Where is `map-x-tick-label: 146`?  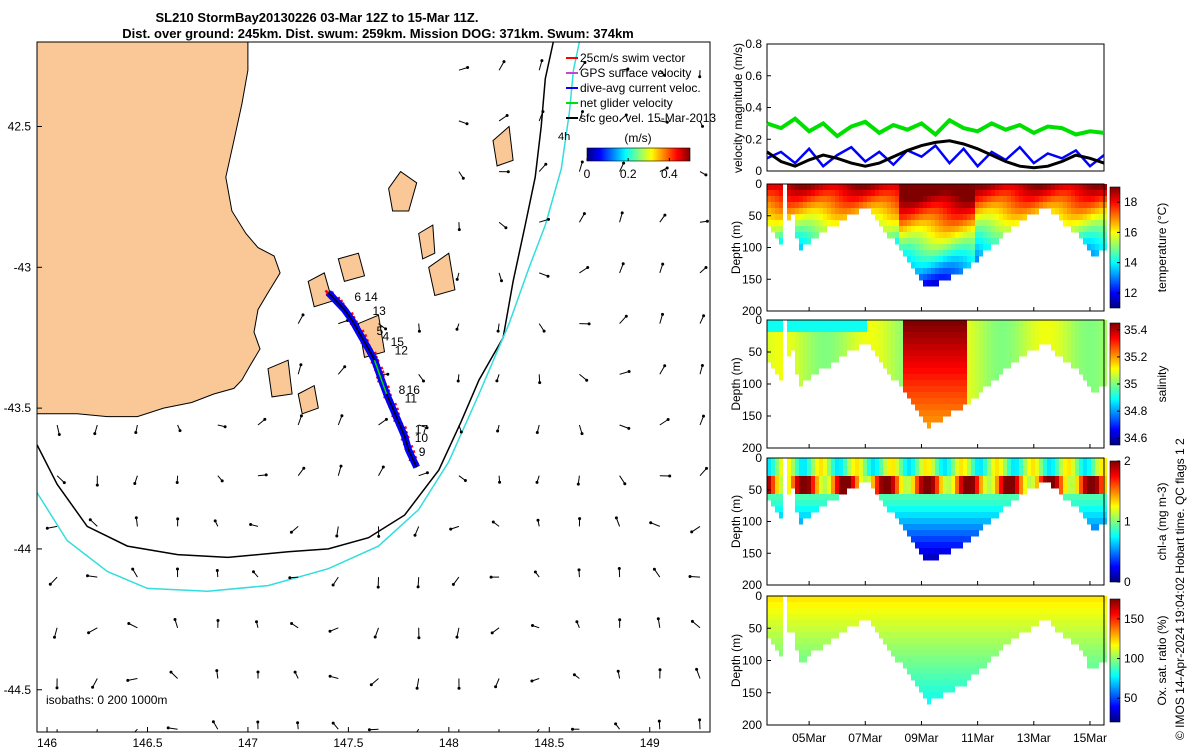
map-x-tick-label: 146 is located at coordinates (47, 743).